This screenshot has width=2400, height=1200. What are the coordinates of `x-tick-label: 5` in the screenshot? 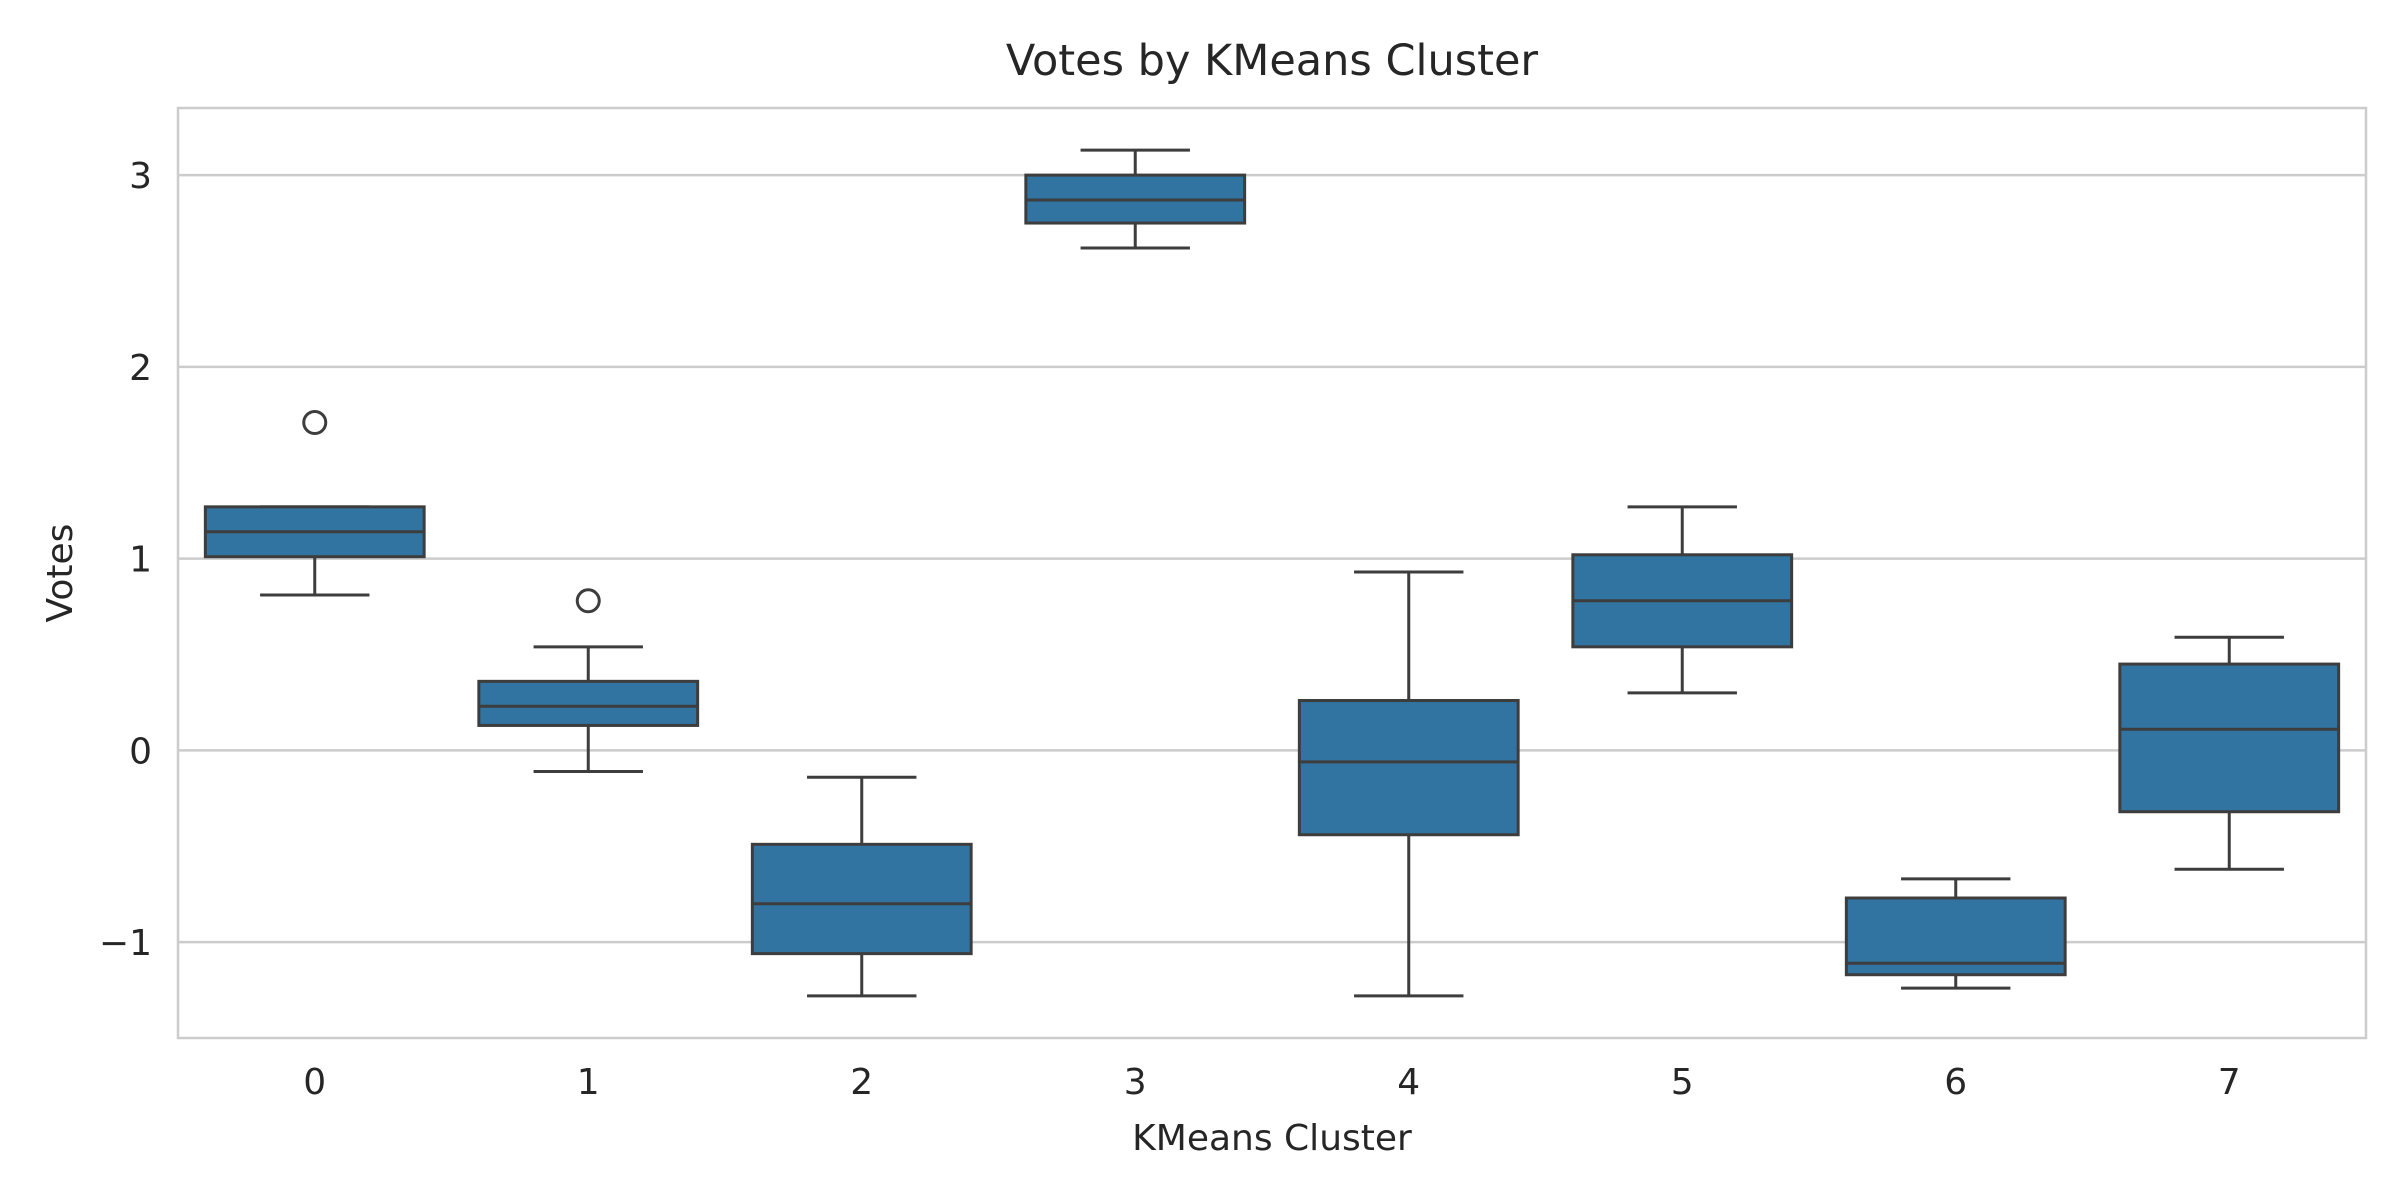 It's located at (1682, 1082).